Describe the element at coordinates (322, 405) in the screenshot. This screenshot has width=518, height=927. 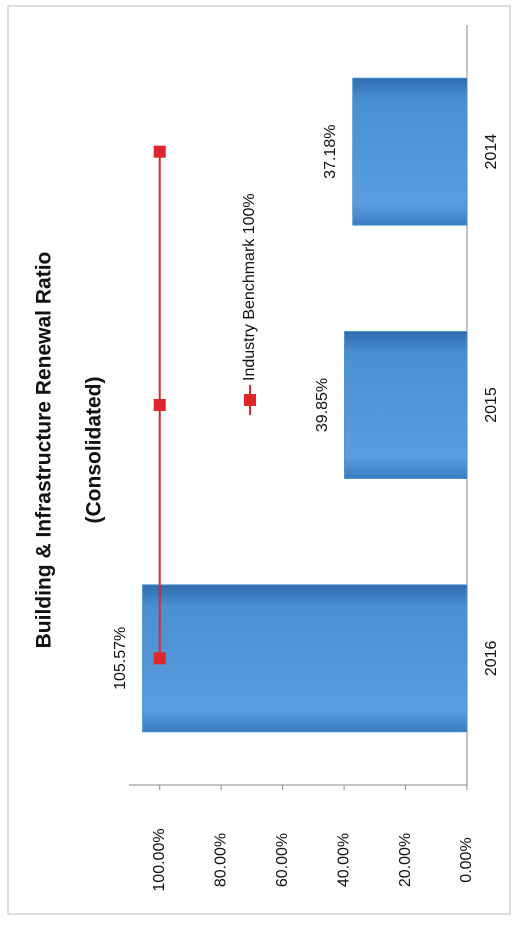
I see `data-label: 39.85%` at that location.